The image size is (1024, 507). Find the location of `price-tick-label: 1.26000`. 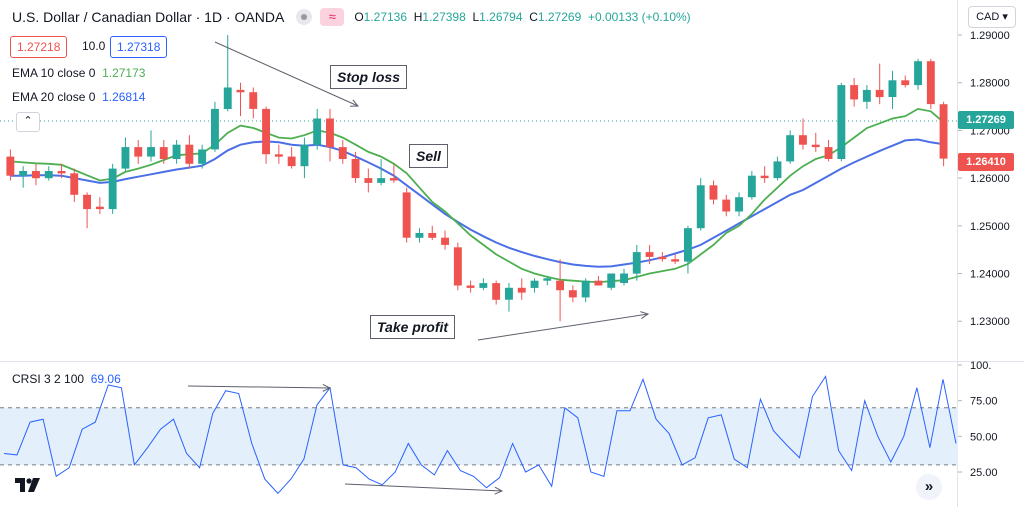

price-tick-label: 1.26000 is located at coordinates (990, 179).